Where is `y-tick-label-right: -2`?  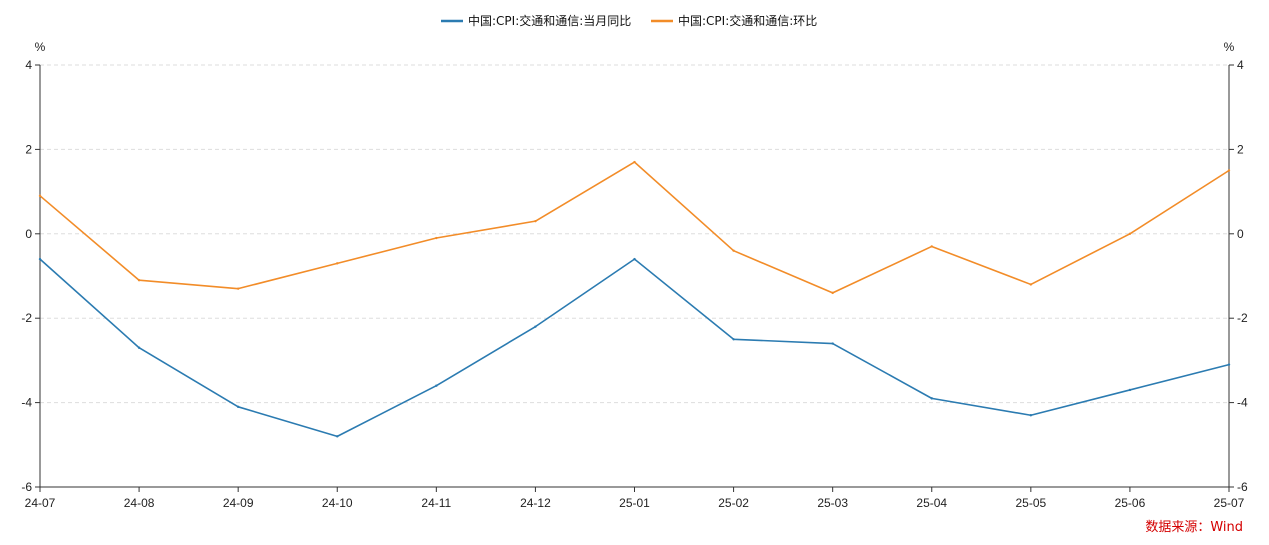
y-tick-label-right: -2 is located at coordinates (1242, 318).